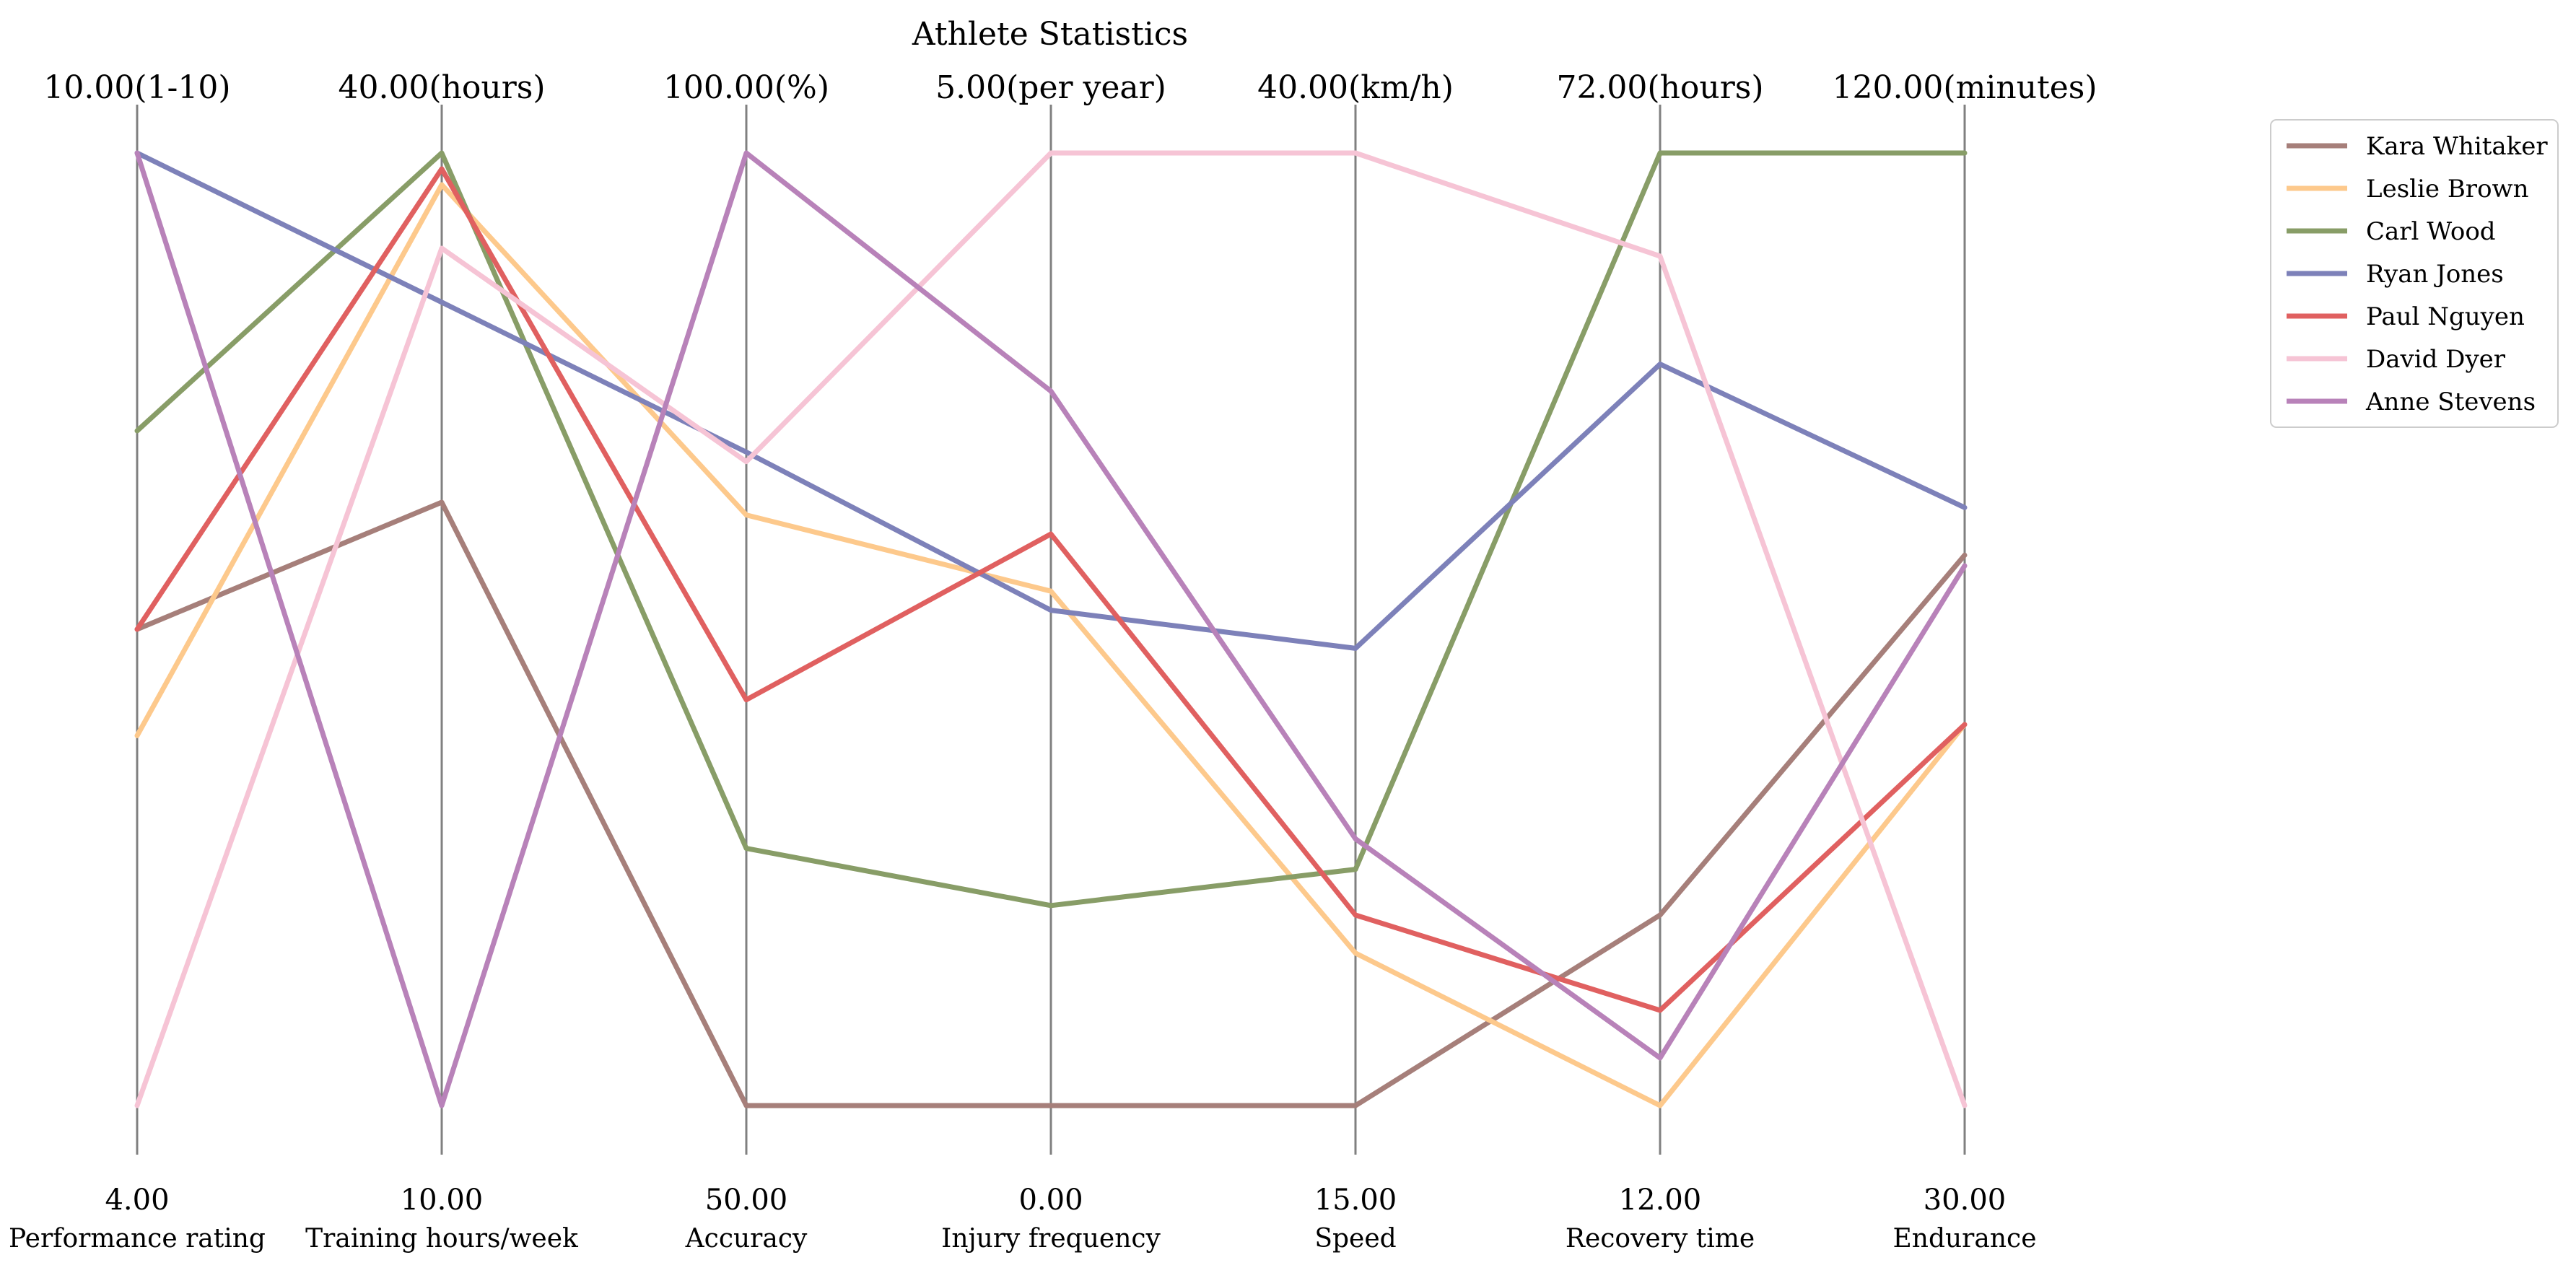 The height and width of the screenshot is (1273, 2576). I want to click on axis-min-label: 0.00, so click(1050, 1200).